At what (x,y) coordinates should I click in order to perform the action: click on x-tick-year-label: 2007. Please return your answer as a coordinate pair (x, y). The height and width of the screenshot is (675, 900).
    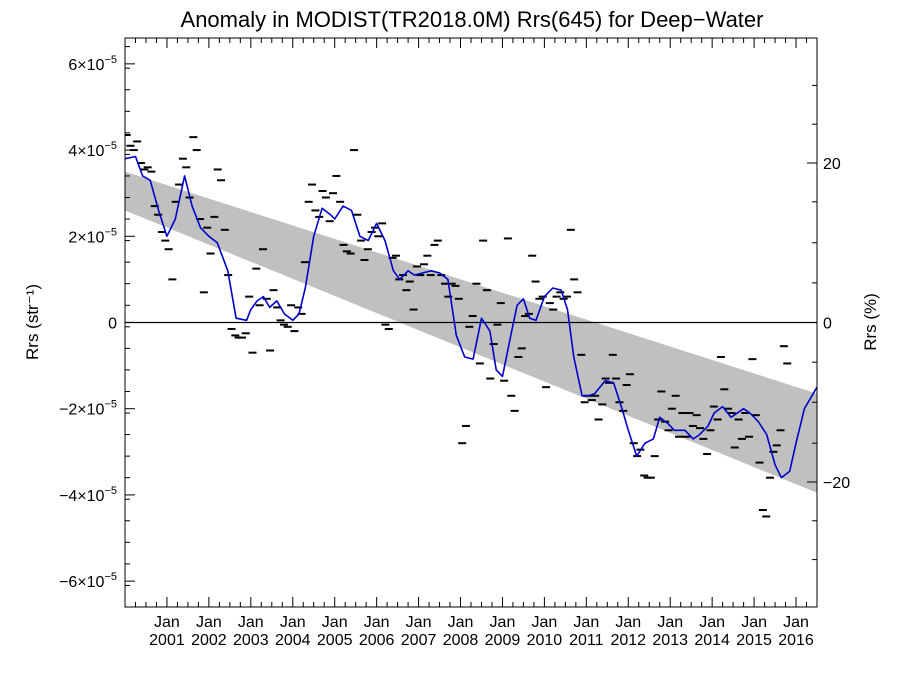
    Looking at the image, I should click on (419, 640).